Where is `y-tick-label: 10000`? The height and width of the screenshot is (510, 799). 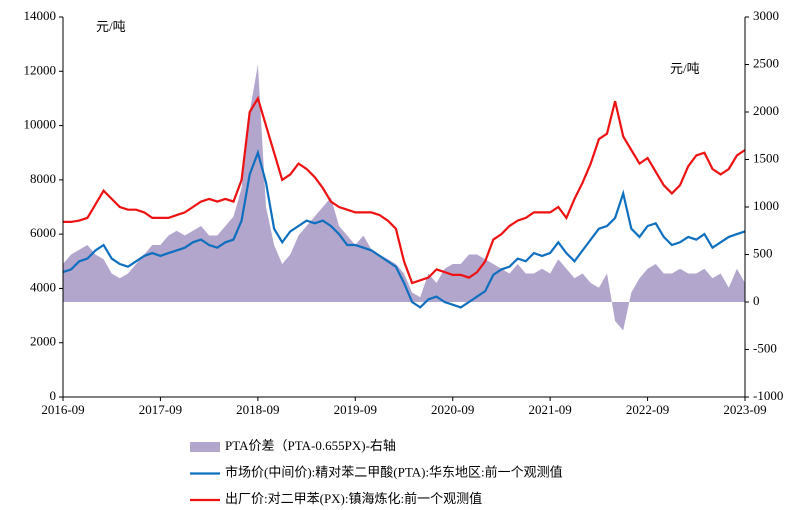
y-tick-label: 10000 is located at coordinates (40, 124).